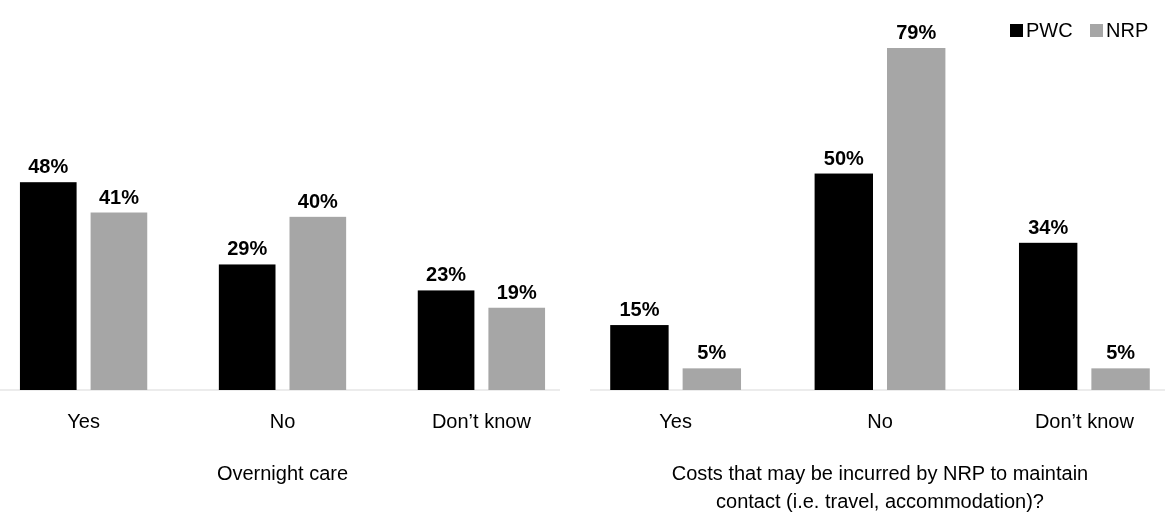 This screenshot has width=1170, height=521. I want to click on data-label: 50%, so click(844, 157).